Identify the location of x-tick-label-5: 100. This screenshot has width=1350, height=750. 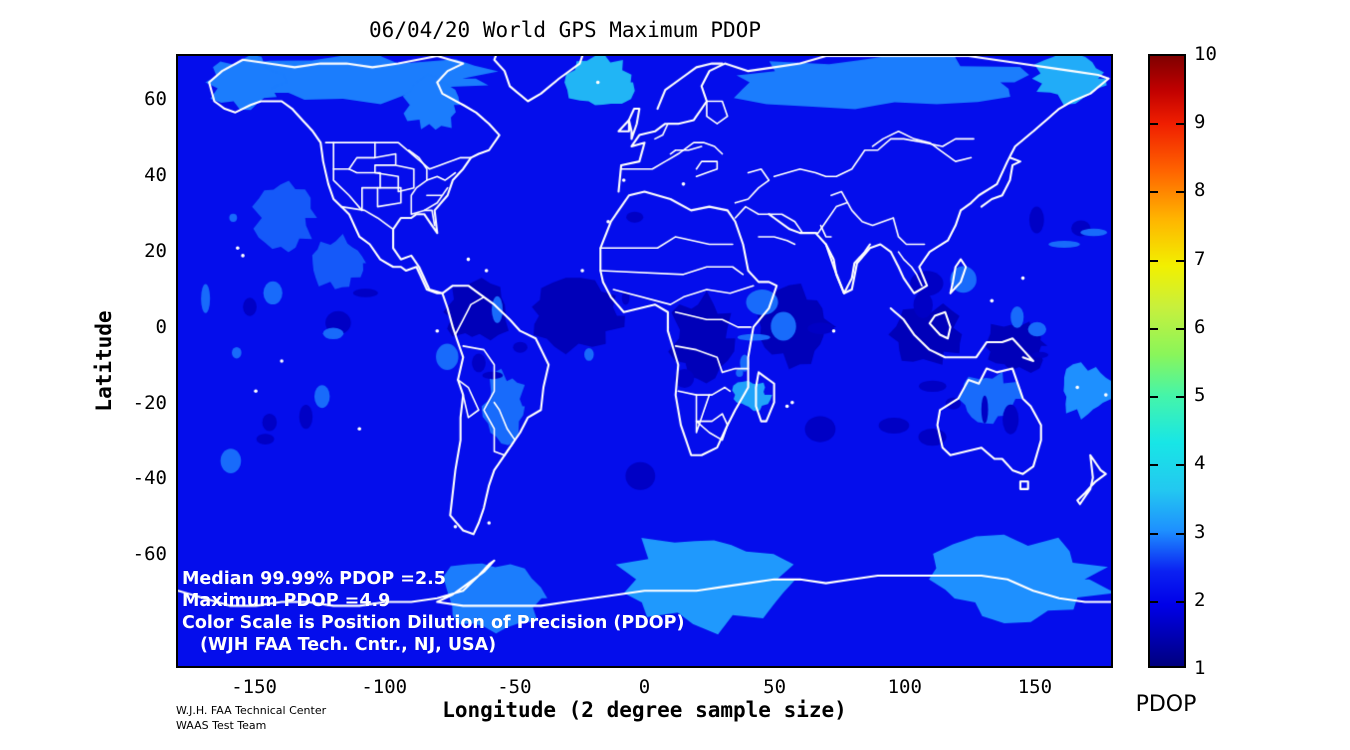
(904, 687).